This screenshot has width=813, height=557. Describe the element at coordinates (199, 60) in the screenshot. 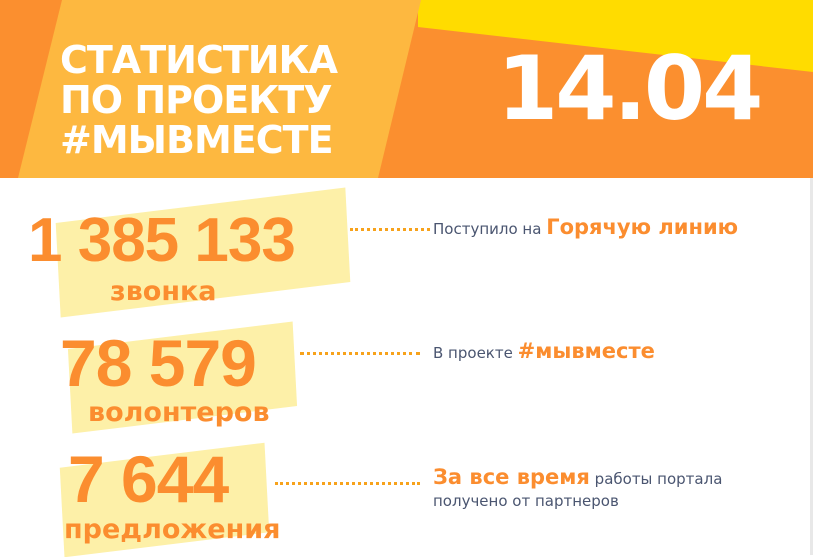

I see `title-line: СТАТИСТИКА` at that location.